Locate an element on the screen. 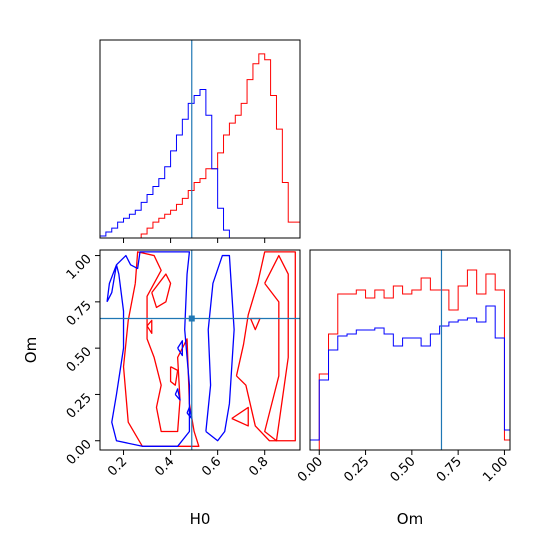 The height and width of the screenshot is (550, 550). contour-group is located at coordinates (201, 349).